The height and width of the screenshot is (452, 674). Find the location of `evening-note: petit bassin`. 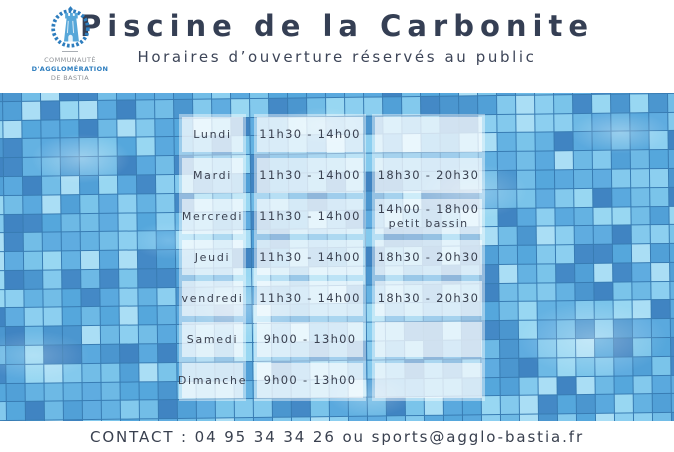

evening-note: petit bassin is located at coordinates (428, 223).